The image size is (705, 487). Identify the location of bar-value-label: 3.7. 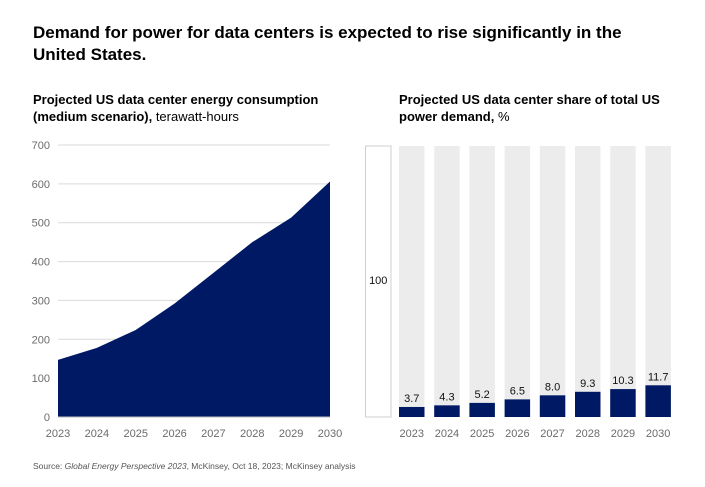
(411, 399).